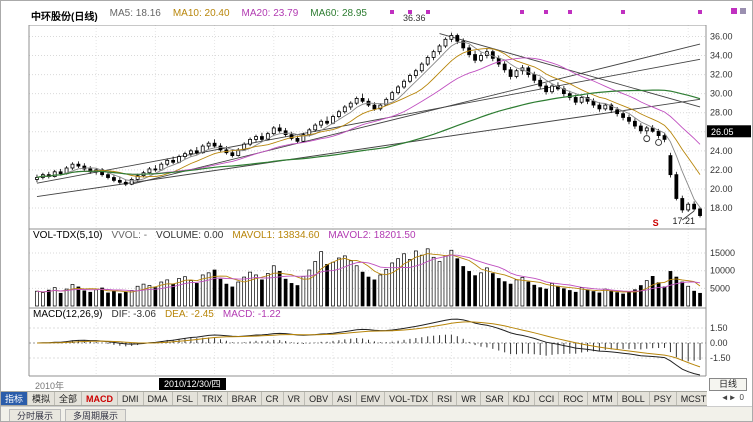  Describe the element at coordinates (295, 398) in the screenshot. I see `tab-VR: VR` at that location.